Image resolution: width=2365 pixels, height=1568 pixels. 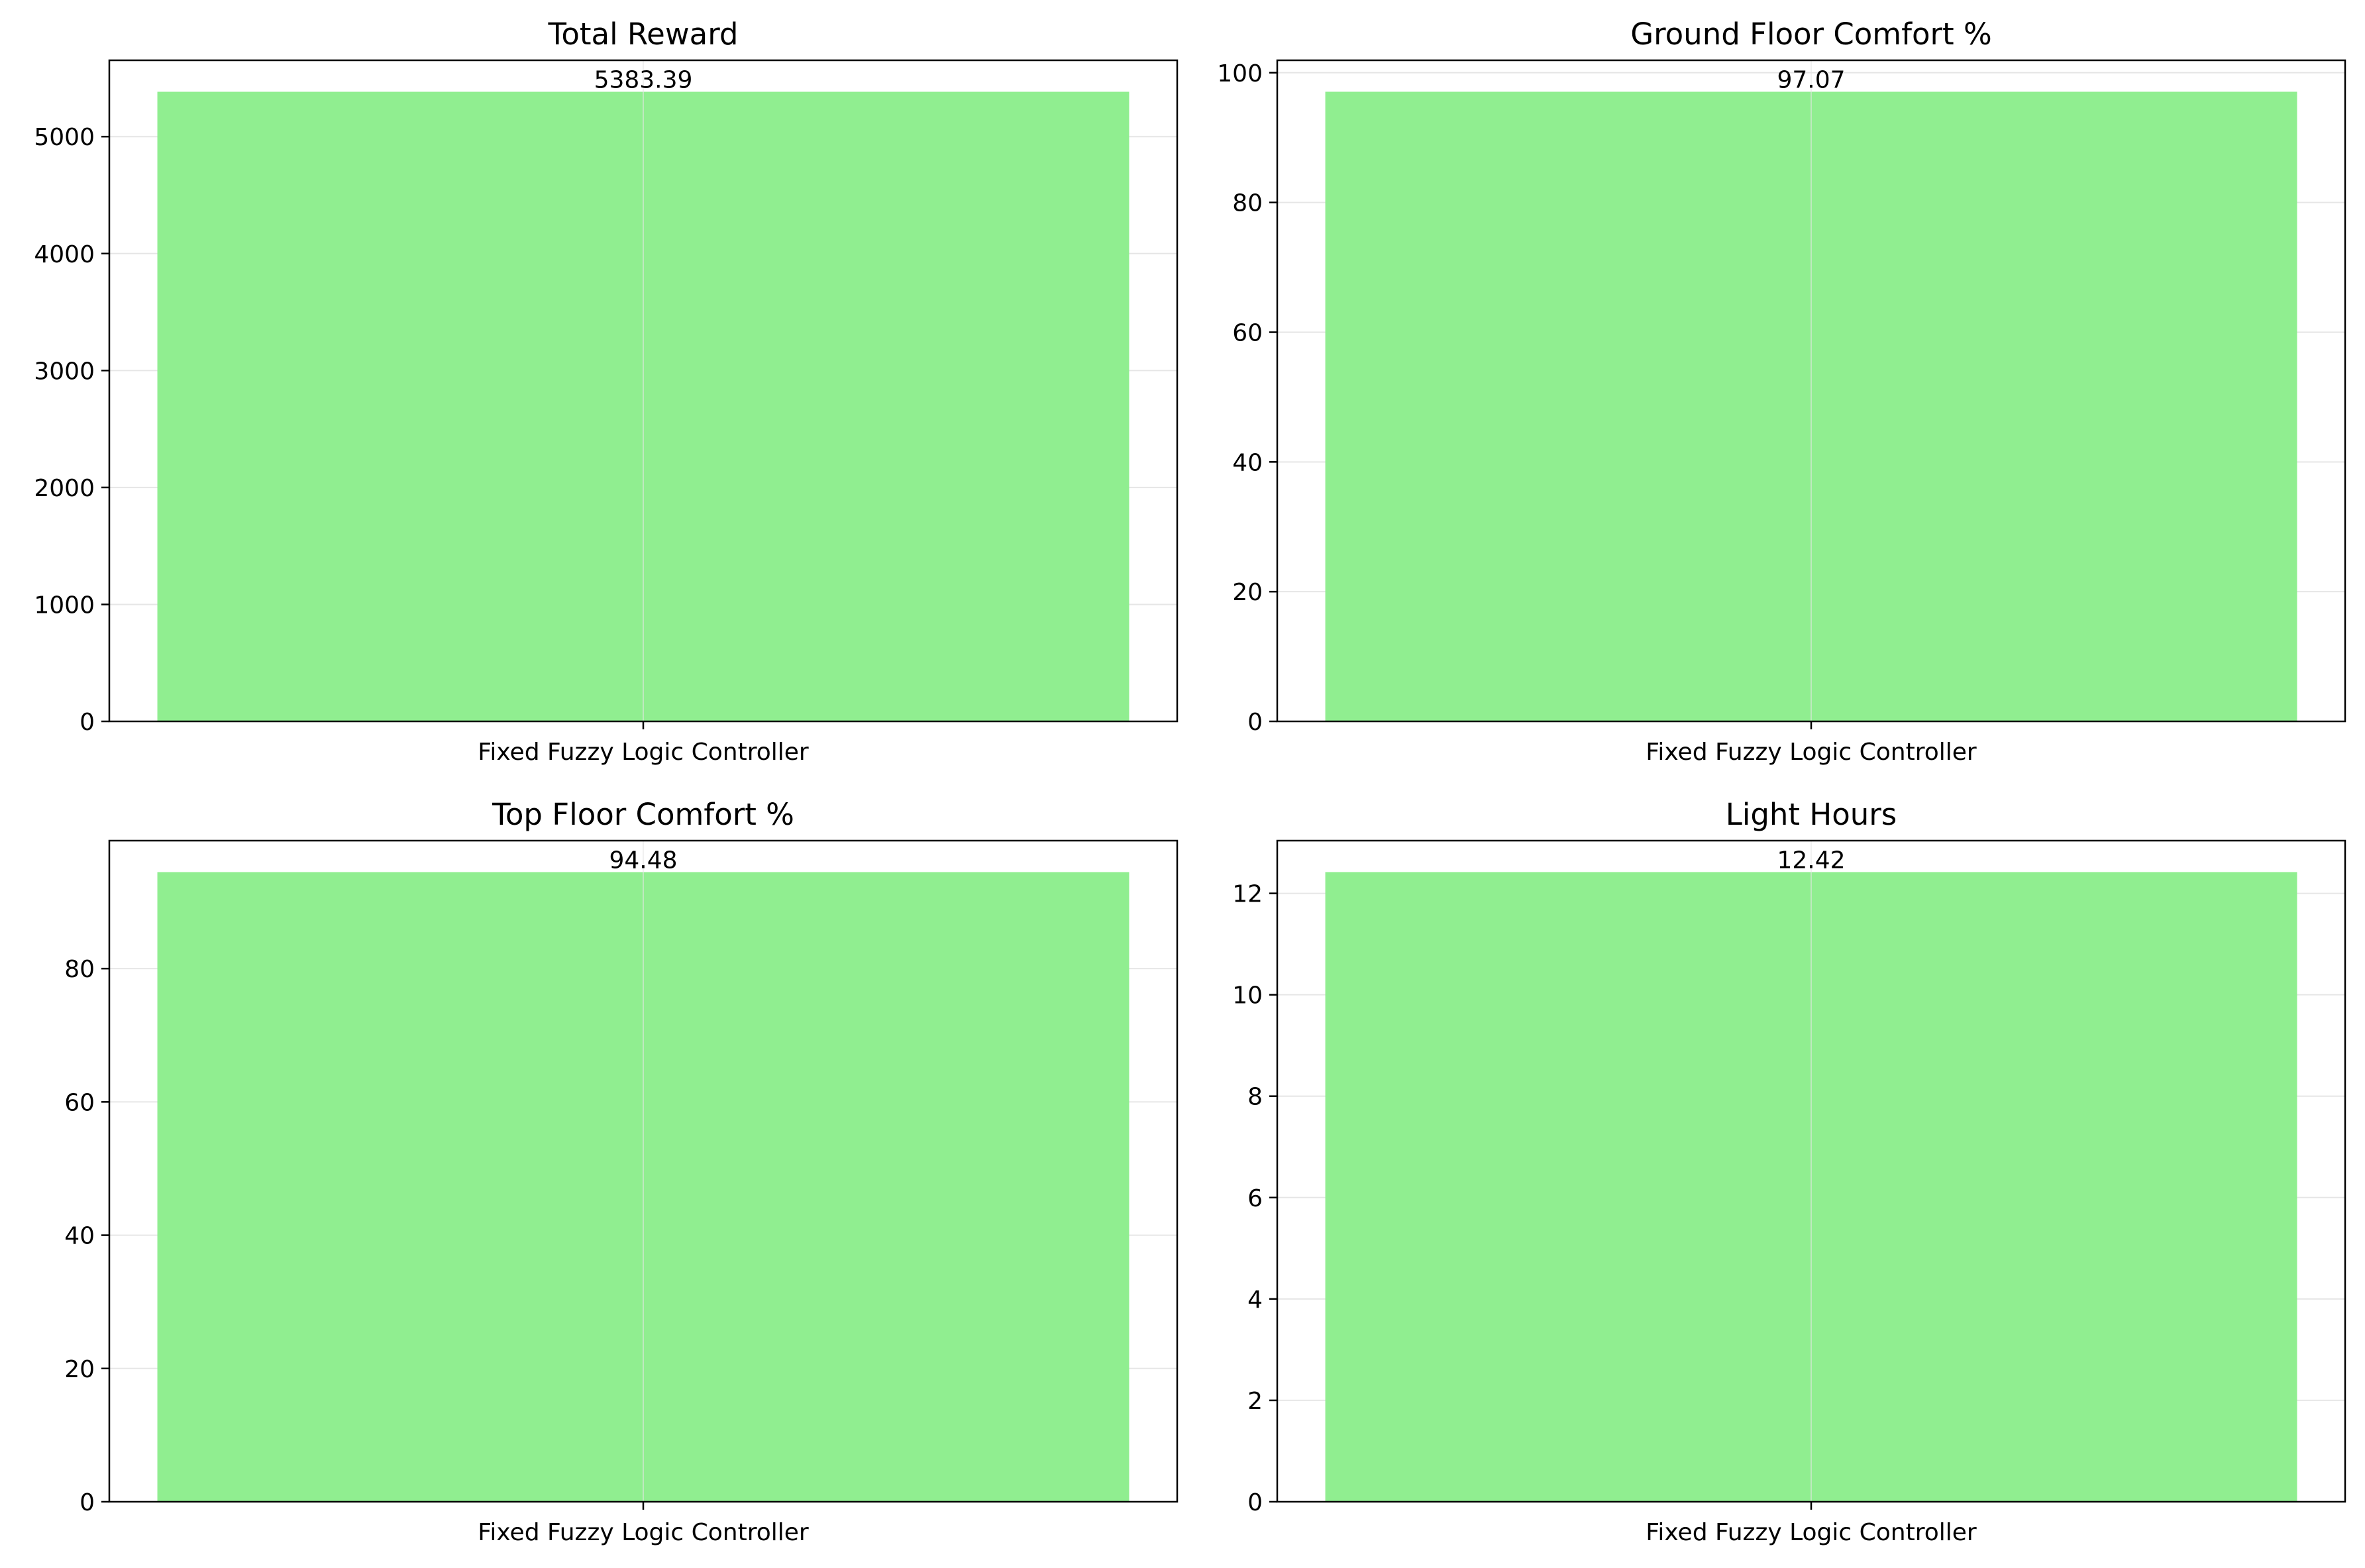 What do you see at coordinates (64, 371) in the screenshot?
I see `y-tick-label: 3000` at bounding box center [64, 371].